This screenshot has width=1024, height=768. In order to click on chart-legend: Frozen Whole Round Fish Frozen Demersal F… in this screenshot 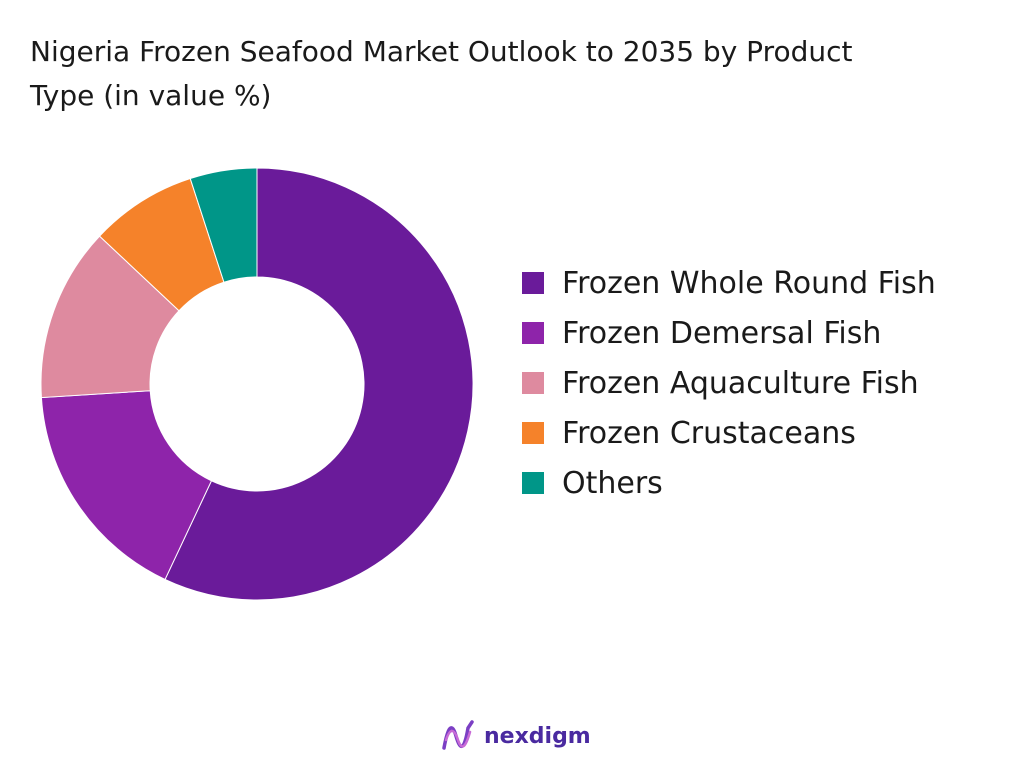, I will do `click(729, 383)`.